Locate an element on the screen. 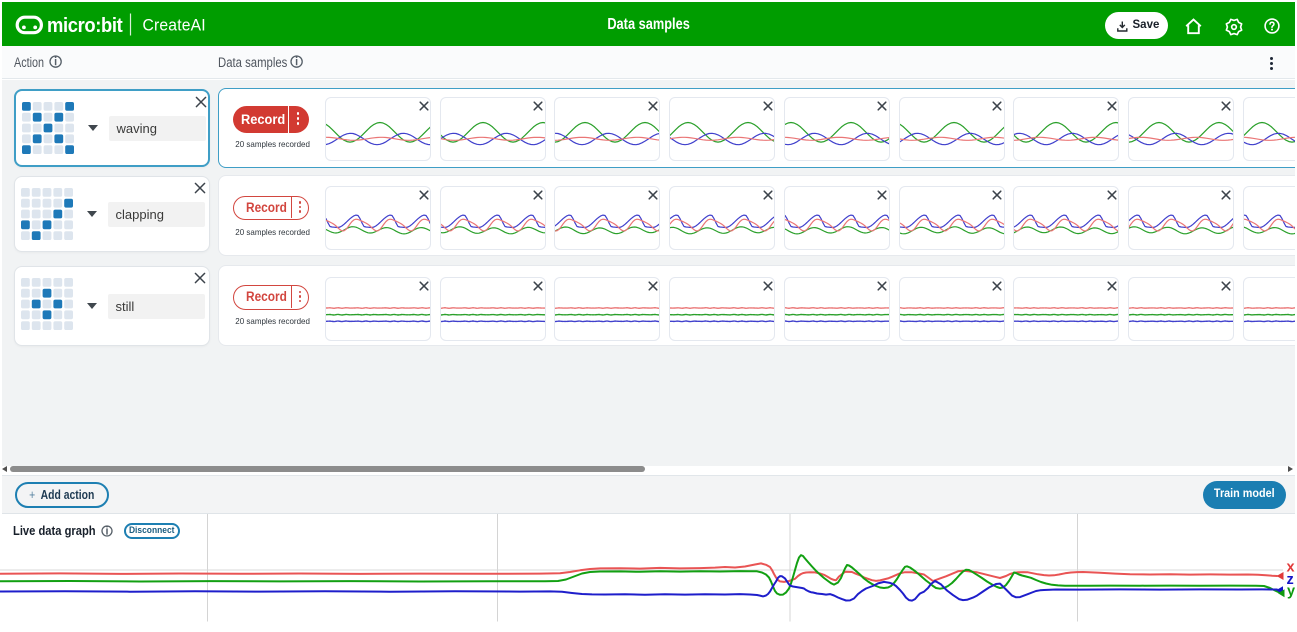 Image resolution: width=1297 pixels, height=632 pixels. svg-text: CreateAI is located at coordinates (174, 25).